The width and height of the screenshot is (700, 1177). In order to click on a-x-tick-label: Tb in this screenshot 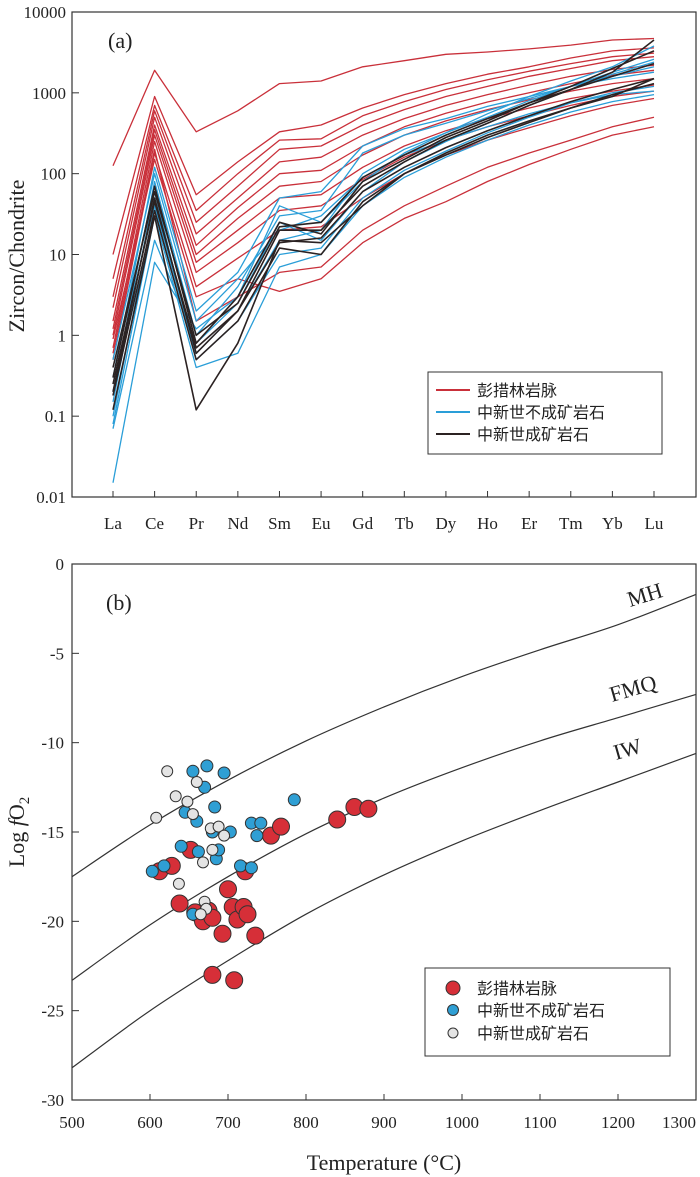, I will do `click(404, 523)`.